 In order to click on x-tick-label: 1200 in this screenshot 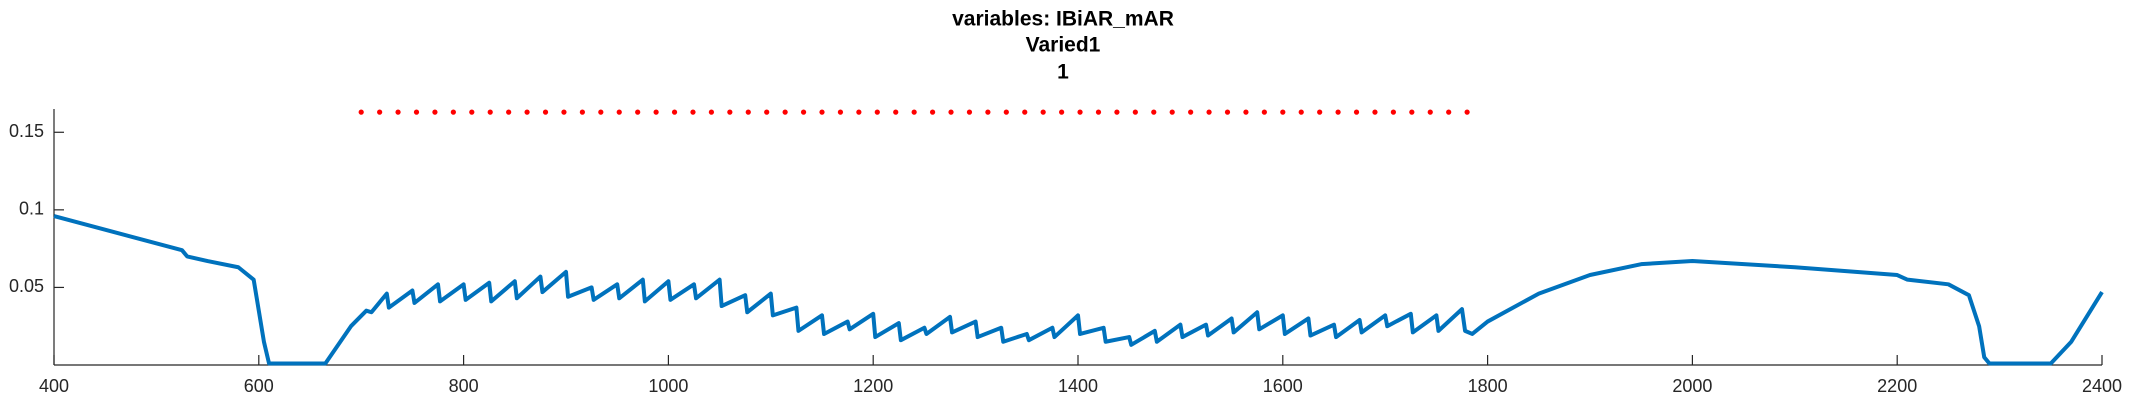, I will do `click(873, 386)`.